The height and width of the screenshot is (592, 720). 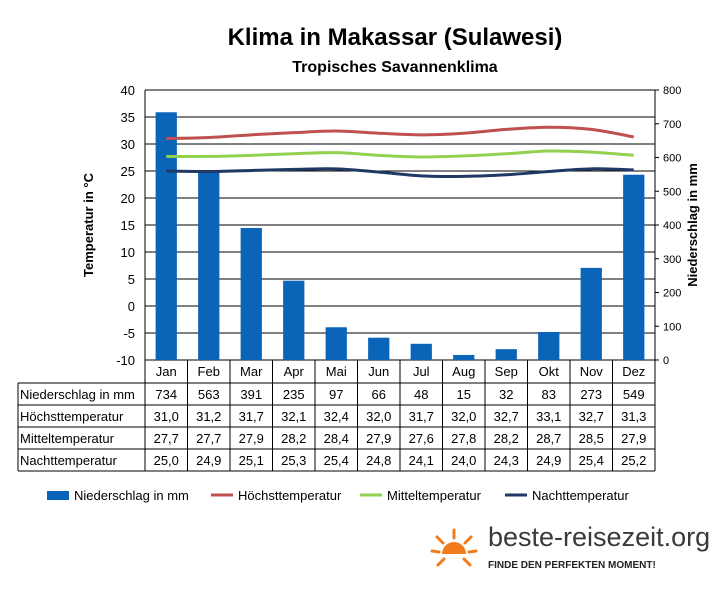 What do you see at coordinates (209, 371) in the screenshot?
I see `x-tick-label: Feb` at bounding box center [209, 371].